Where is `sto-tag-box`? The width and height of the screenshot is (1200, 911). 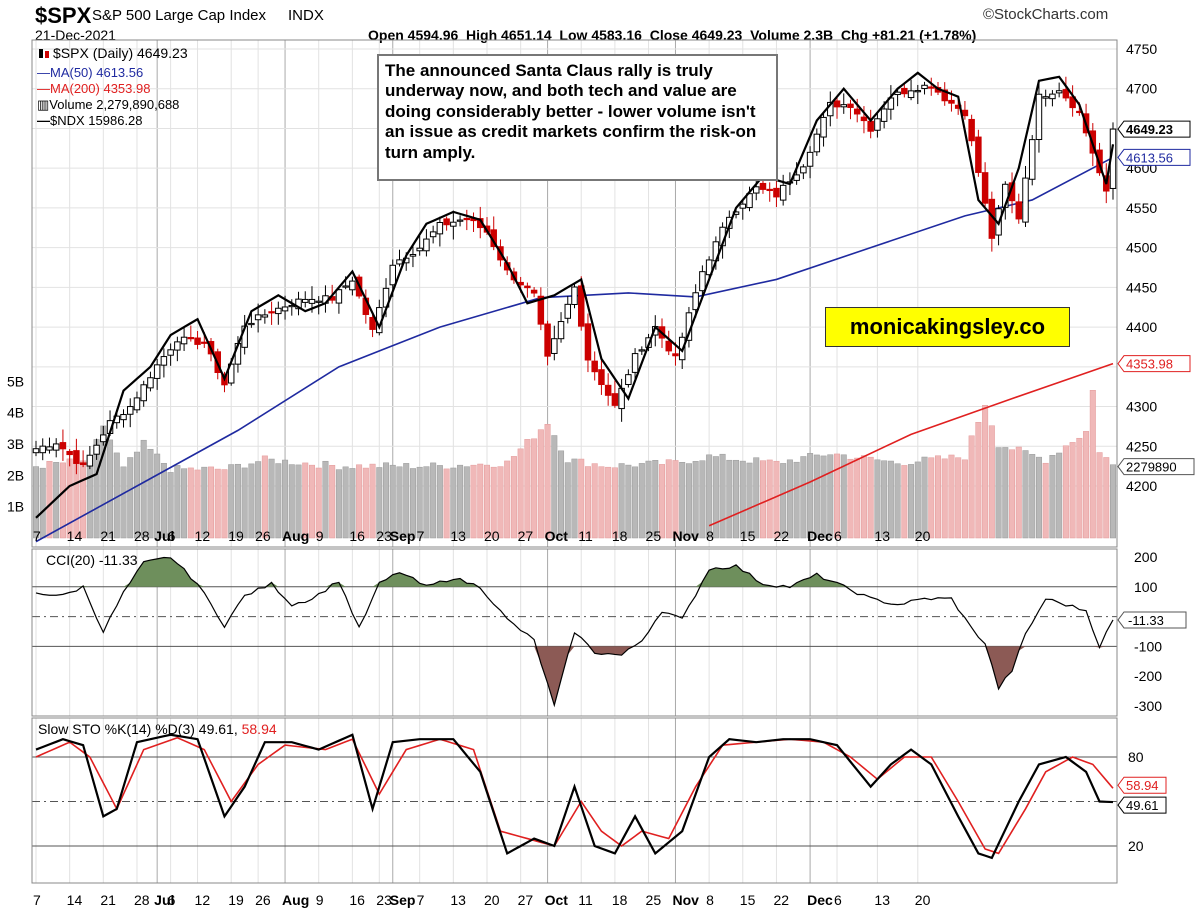 sto-tag-box is located at coordinates (1142, 805).